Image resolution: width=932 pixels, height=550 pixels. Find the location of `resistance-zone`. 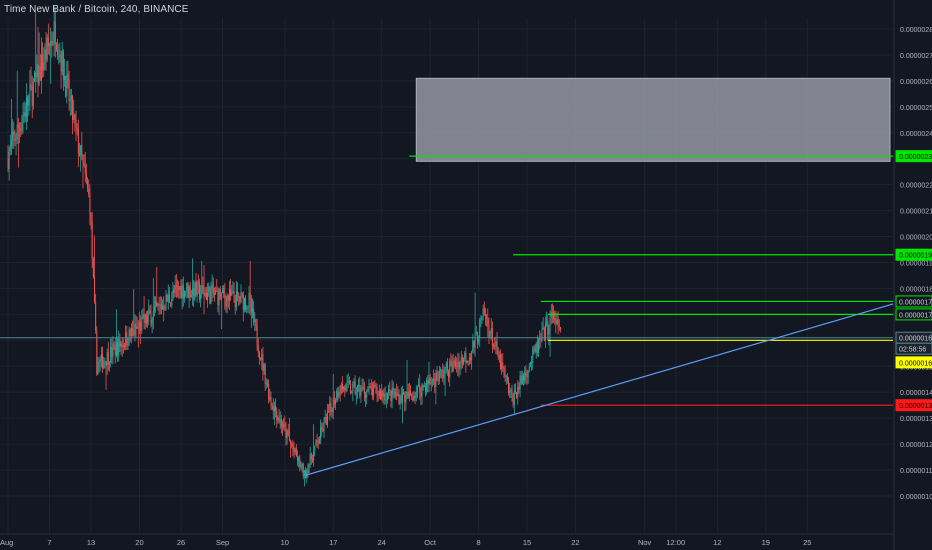

resistance-zone is located at coordinates (653, 119).